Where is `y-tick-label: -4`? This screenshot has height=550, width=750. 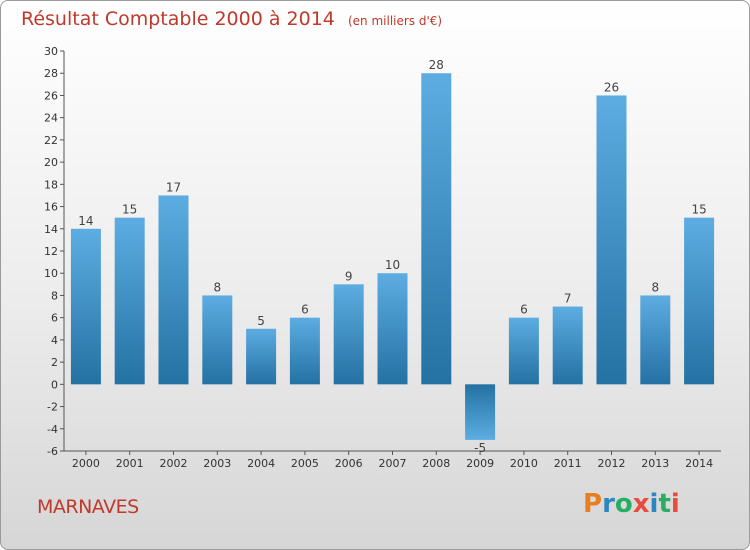
y-tick-label: -4 is located at coordinates (52, 429).